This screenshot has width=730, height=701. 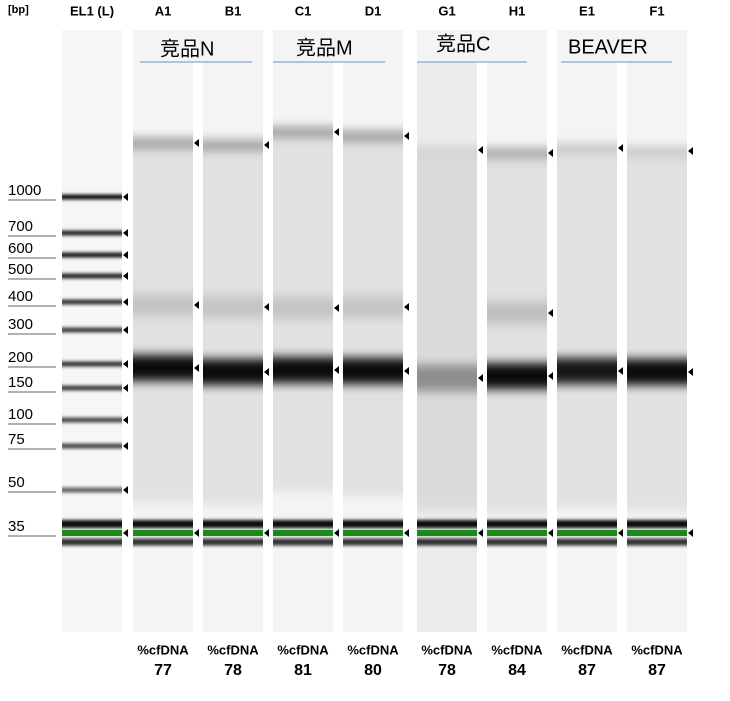 What do you see at coordinates (373, 10) in the screenshot?
I see `lane-label: D1` at bounding box center [373, 10].